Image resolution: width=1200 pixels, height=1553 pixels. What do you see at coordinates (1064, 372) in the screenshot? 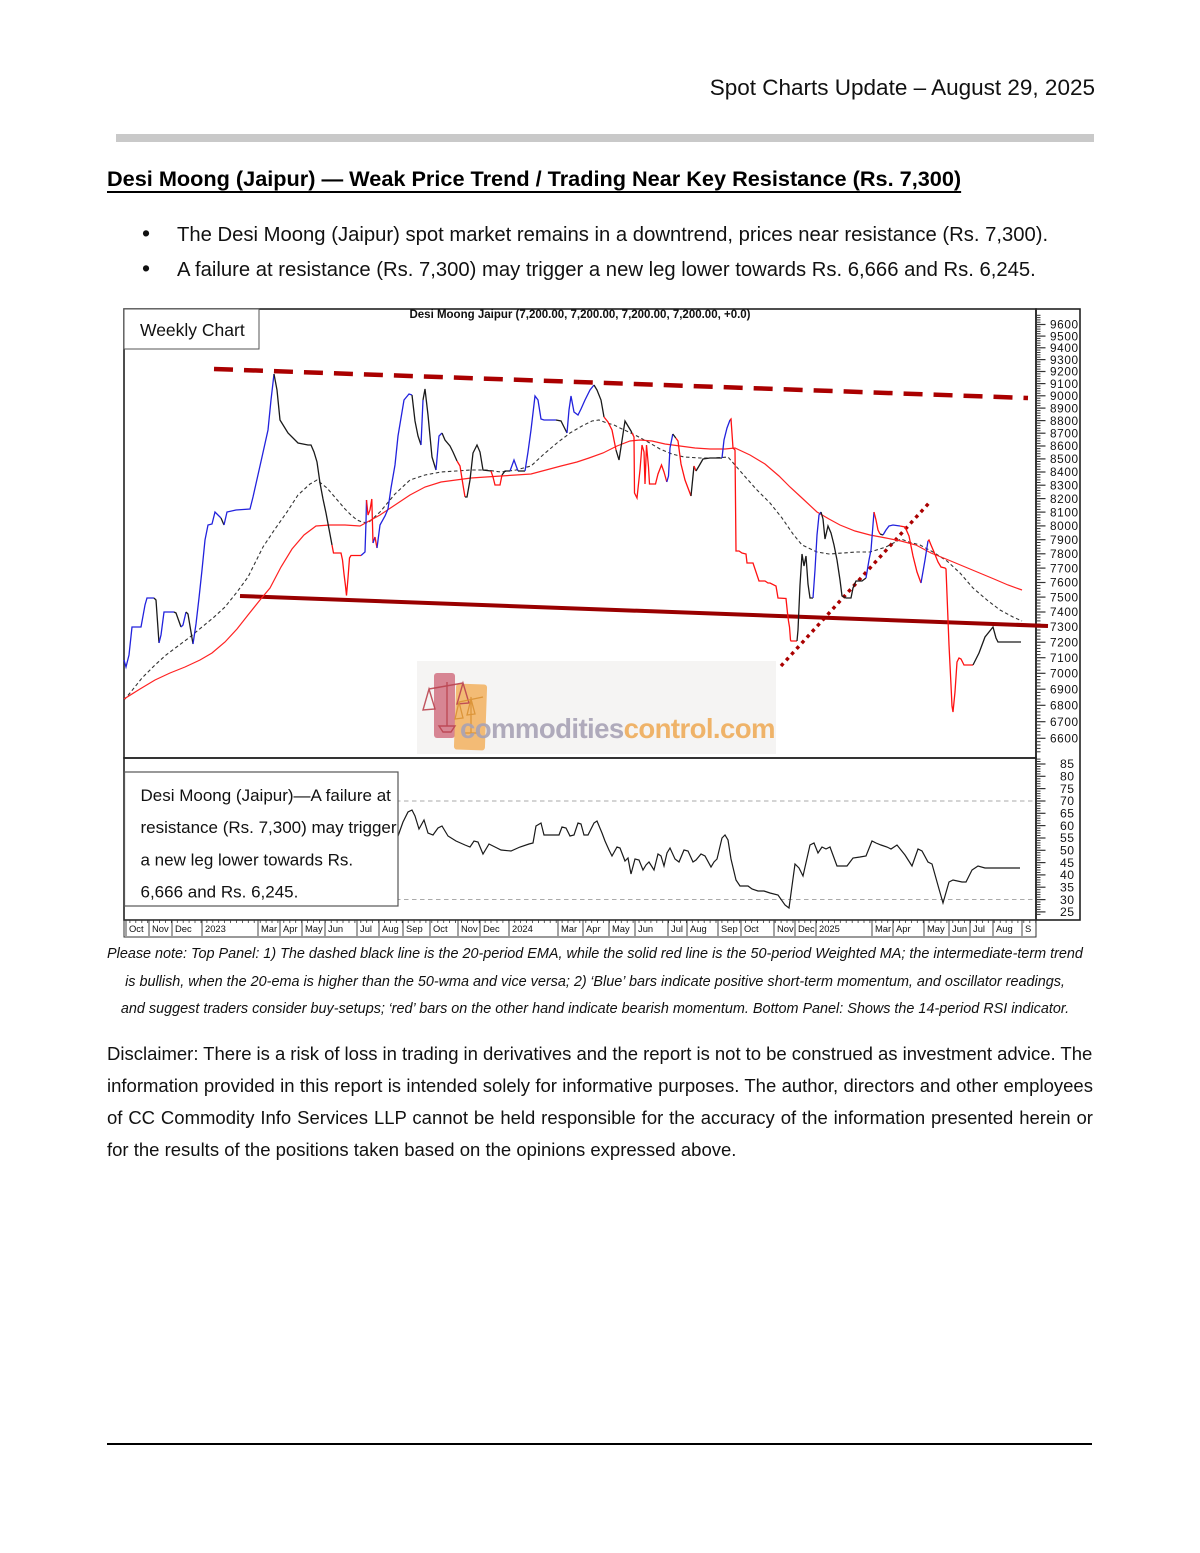
I see `svg-text: 9200` at bounding box center [1064, 372].